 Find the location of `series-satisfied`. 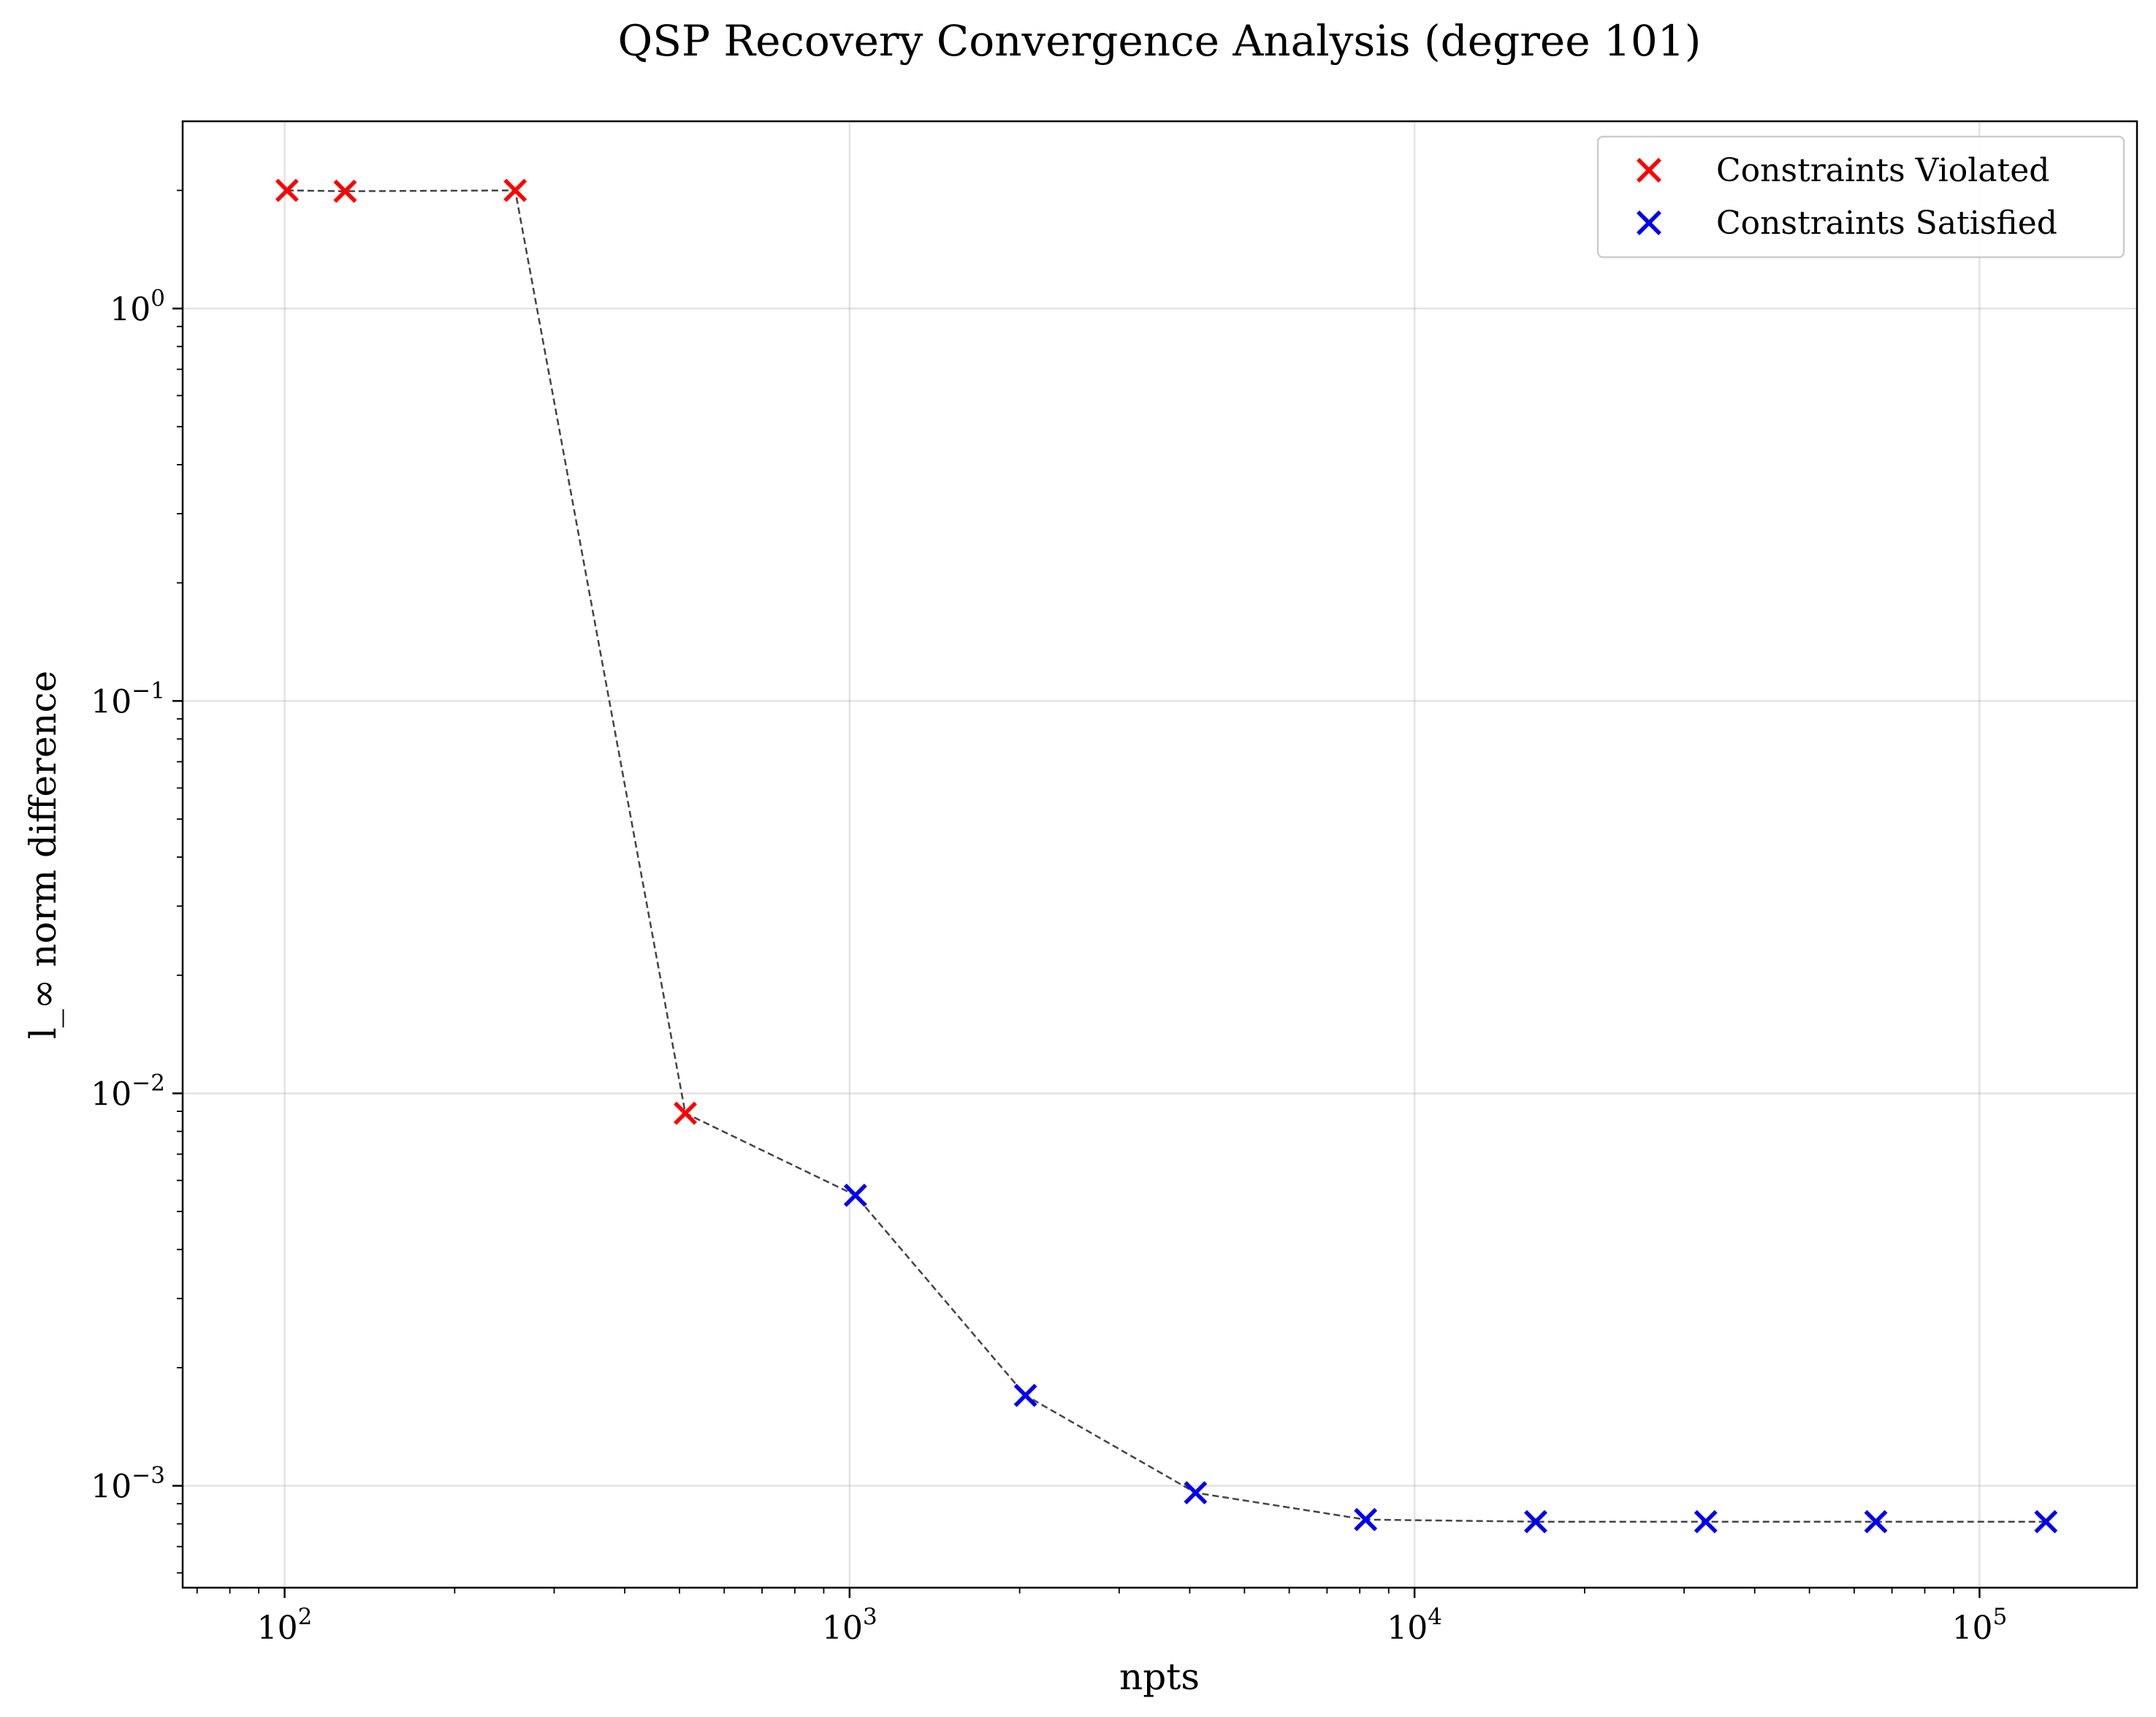

series-satisfied is located at coordinates (1450, 1359).